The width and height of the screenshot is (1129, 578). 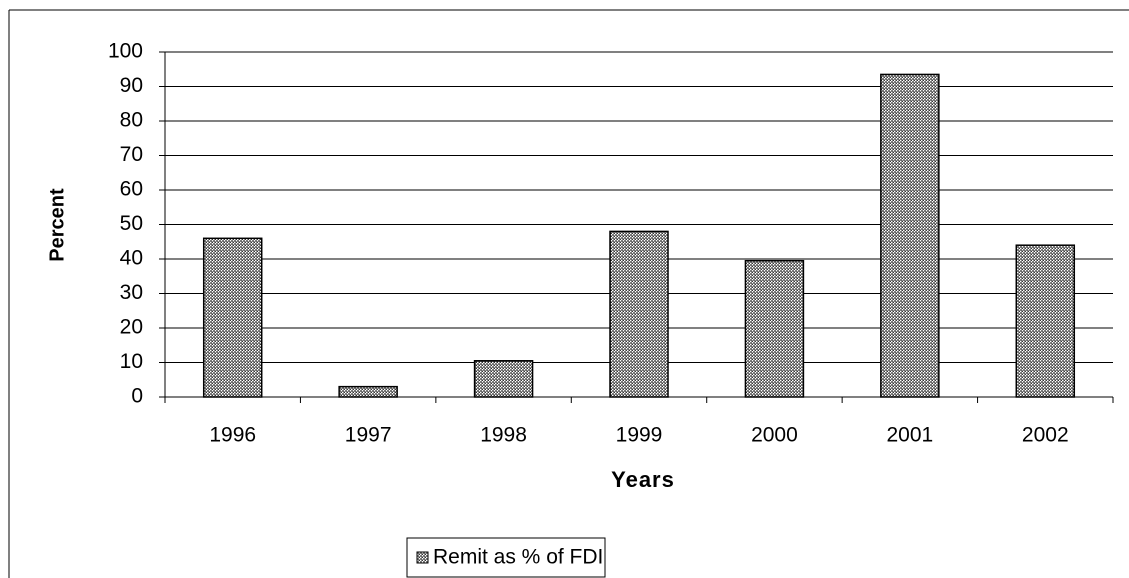 What do you see at coordinates (131, 85) in the screenshot?
I see `y-tick-label: 90` at bounding box center [131, 85].